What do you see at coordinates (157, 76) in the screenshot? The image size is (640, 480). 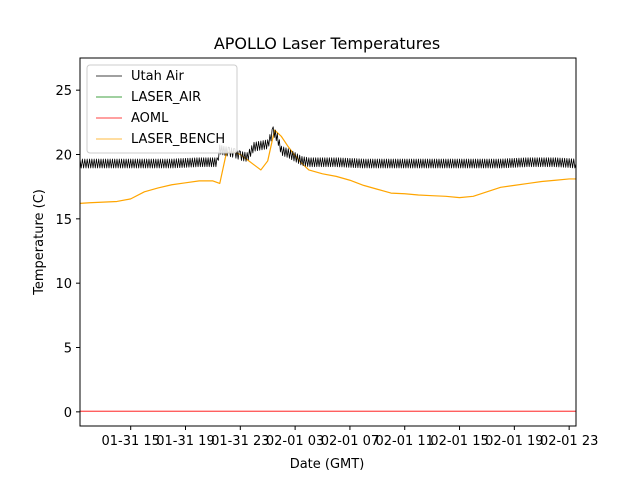 I see `legend-label-utah-air: Utah Air` at bounding box center [157, 76].